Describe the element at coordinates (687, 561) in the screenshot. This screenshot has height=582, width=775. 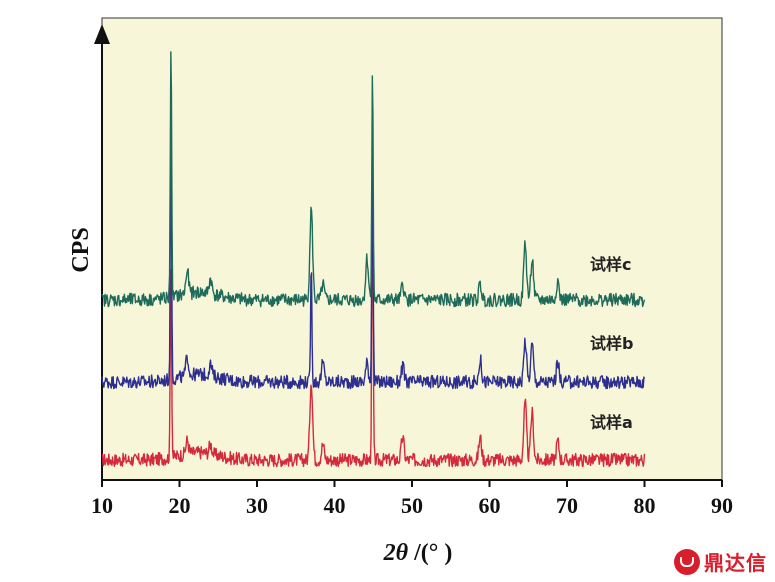
I see `logo-icon` at that location.